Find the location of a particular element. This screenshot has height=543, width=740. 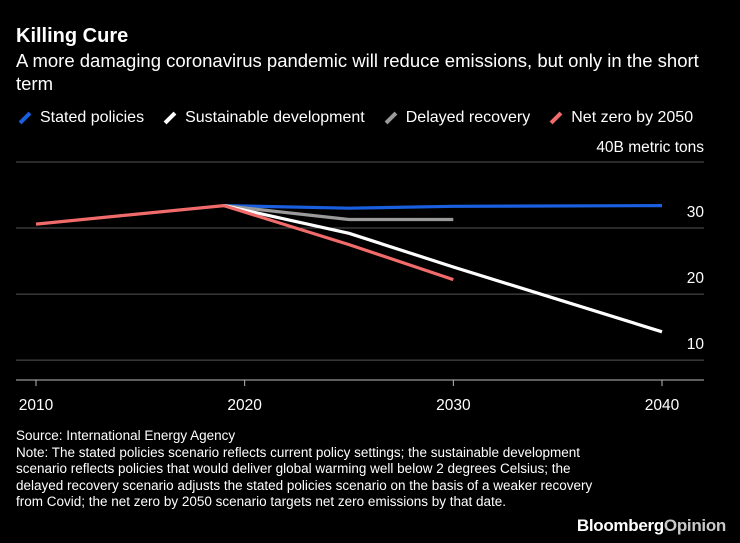

legend-item-net-zero: Net zero by 2050 is located at coordinates (620, 118).